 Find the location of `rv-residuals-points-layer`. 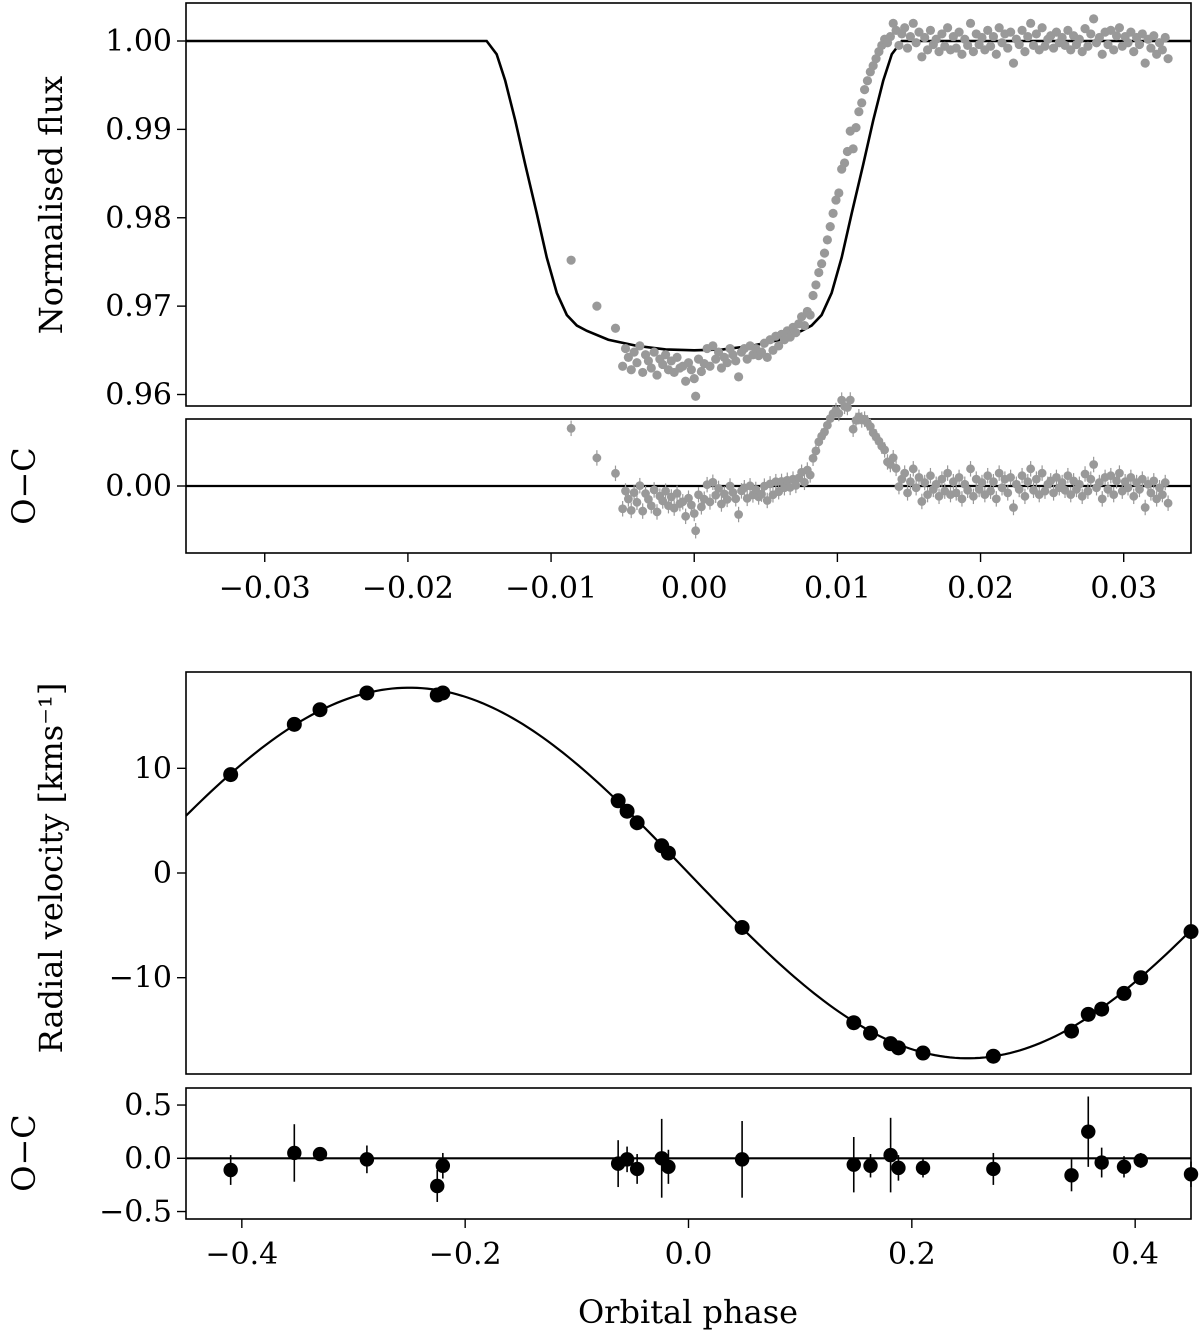

rv-residuals-points-layer is located at coordinates (711, 1149).